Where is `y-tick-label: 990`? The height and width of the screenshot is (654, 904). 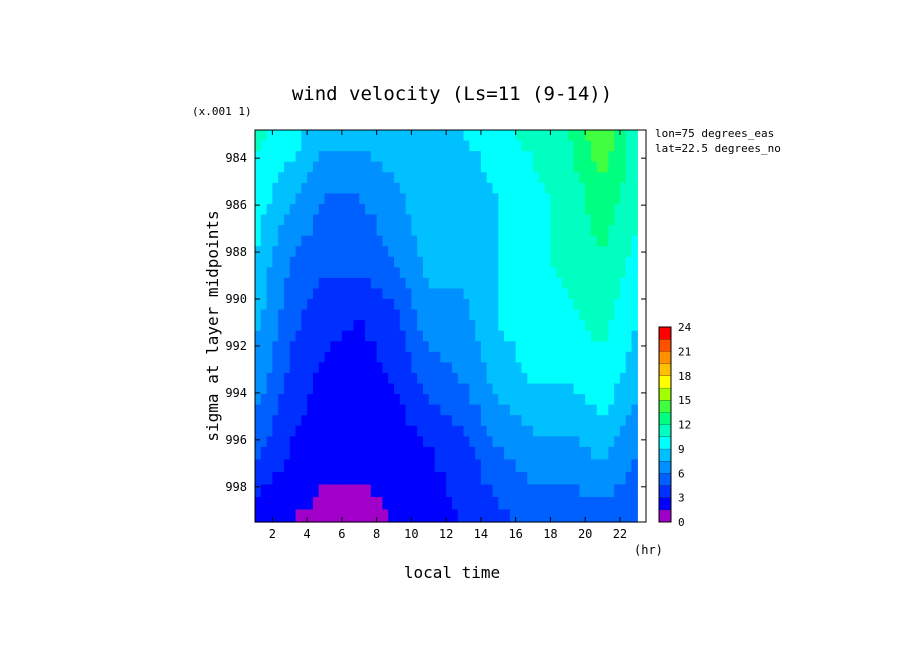 y-tick-label: 990 is located at coordinates (236, 299).